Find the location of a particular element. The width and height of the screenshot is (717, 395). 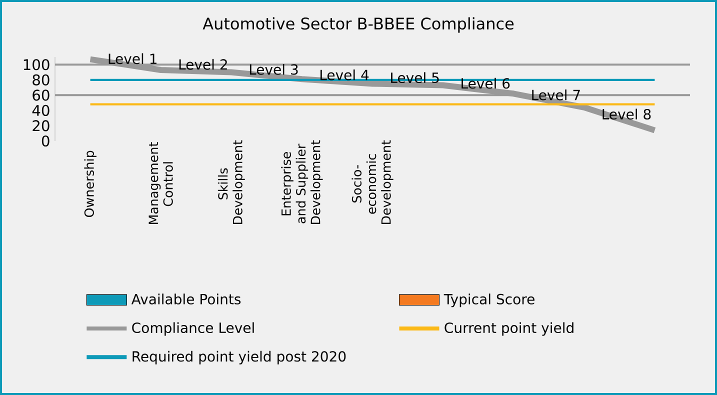

annotation: Level 8 is located at coordinates (626, 114).